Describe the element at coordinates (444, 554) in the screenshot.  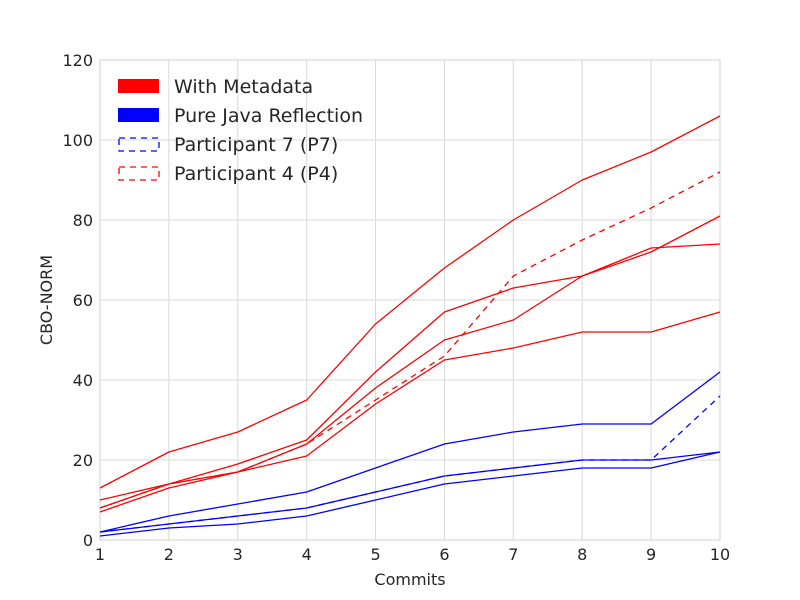
I see `x-tick-label: 6` at that location.